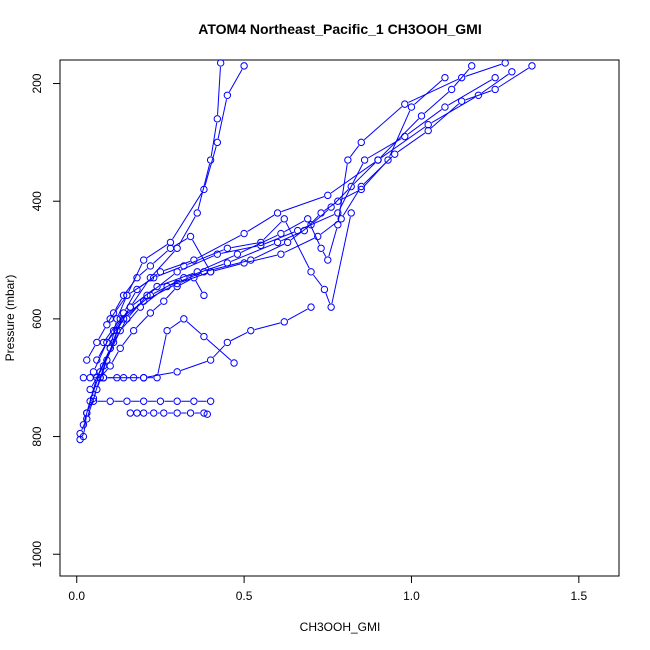  Describe the element at coordinates (327, 589) in the screenshot. I see `x-axis: 0.0 0.5 1.0 1.5` at that location.